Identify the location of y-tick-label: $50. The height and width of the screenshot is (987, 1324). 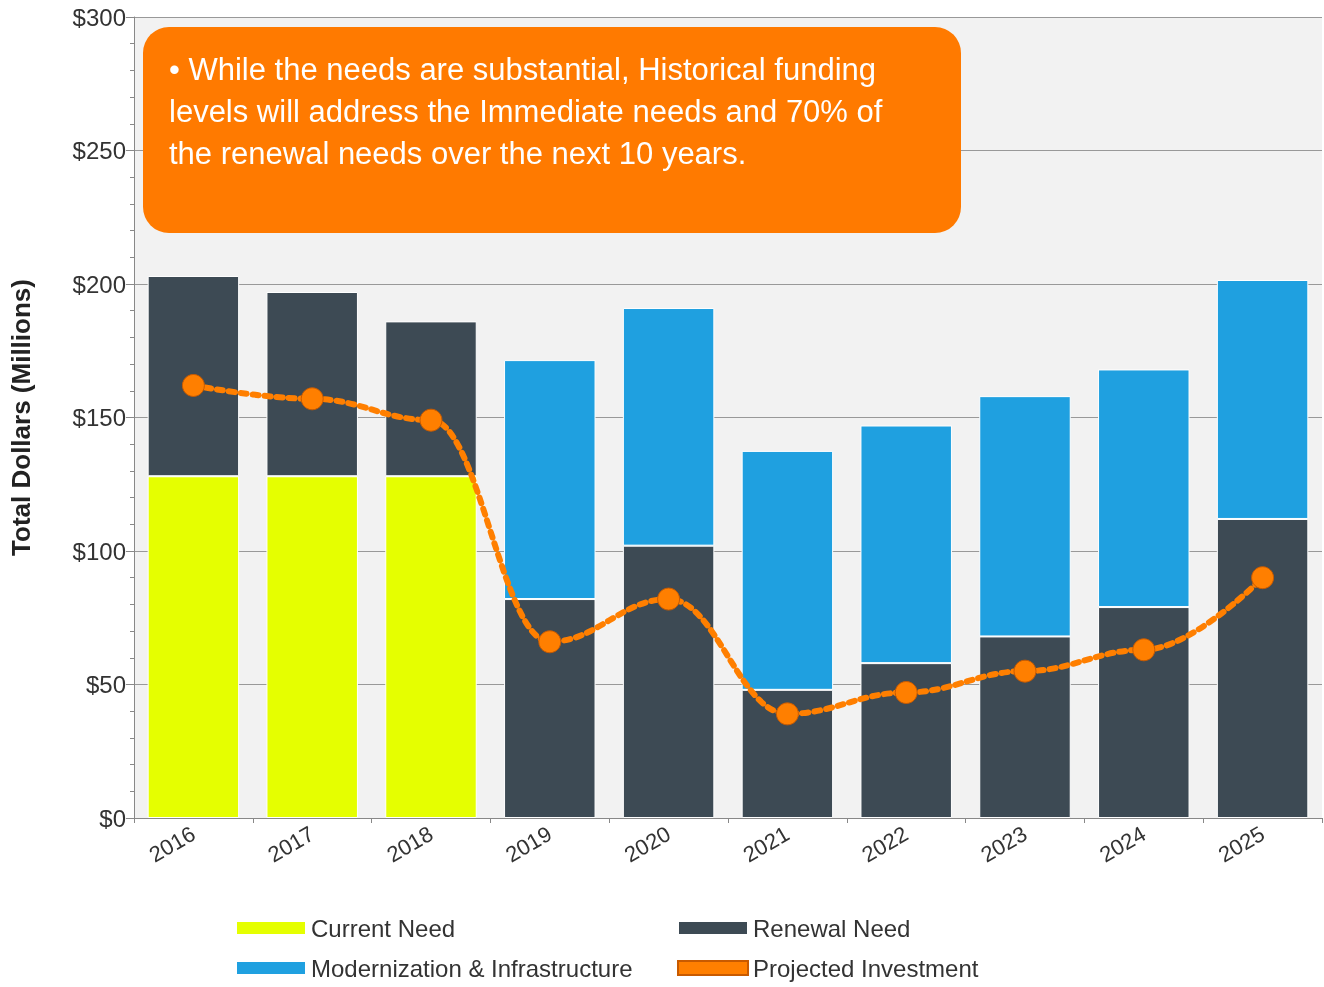
(105, 684).